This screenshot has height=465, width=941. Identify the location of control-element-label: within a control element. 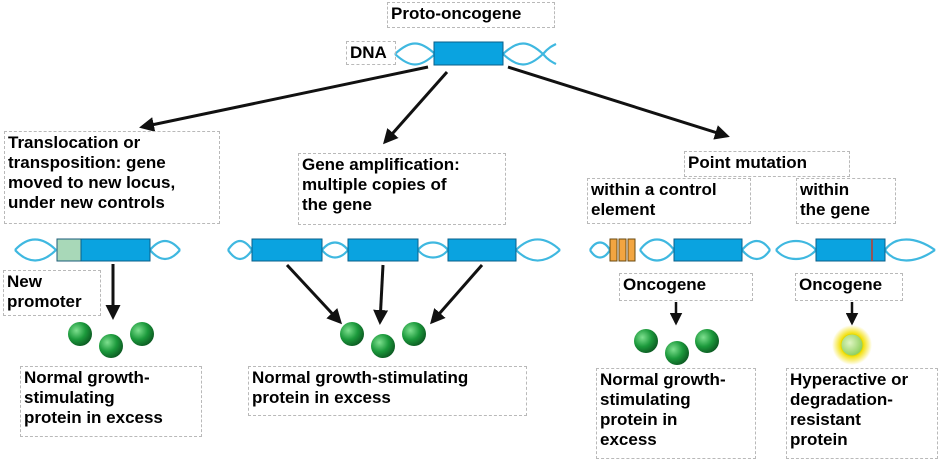
(669, 201).